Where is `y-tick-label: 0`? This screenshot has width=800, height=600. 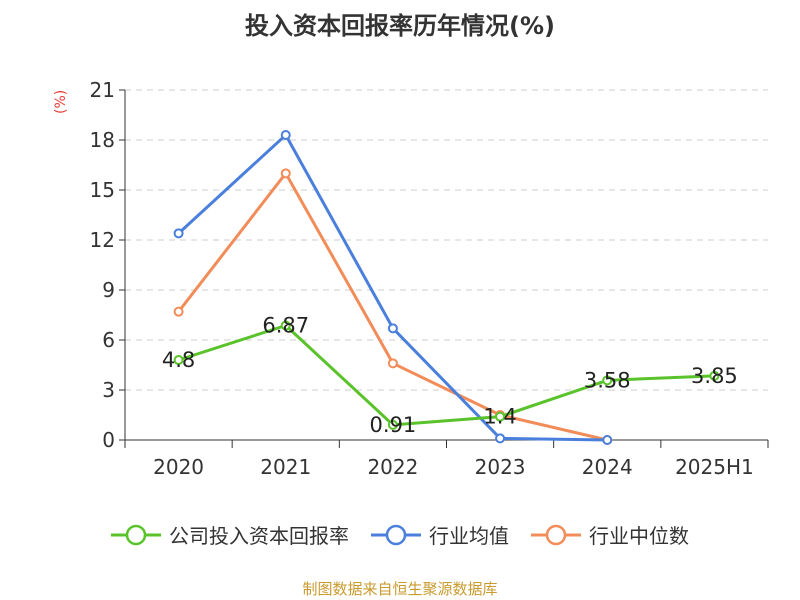
y-tick-label: 0 is located at coordinates (108, 440).